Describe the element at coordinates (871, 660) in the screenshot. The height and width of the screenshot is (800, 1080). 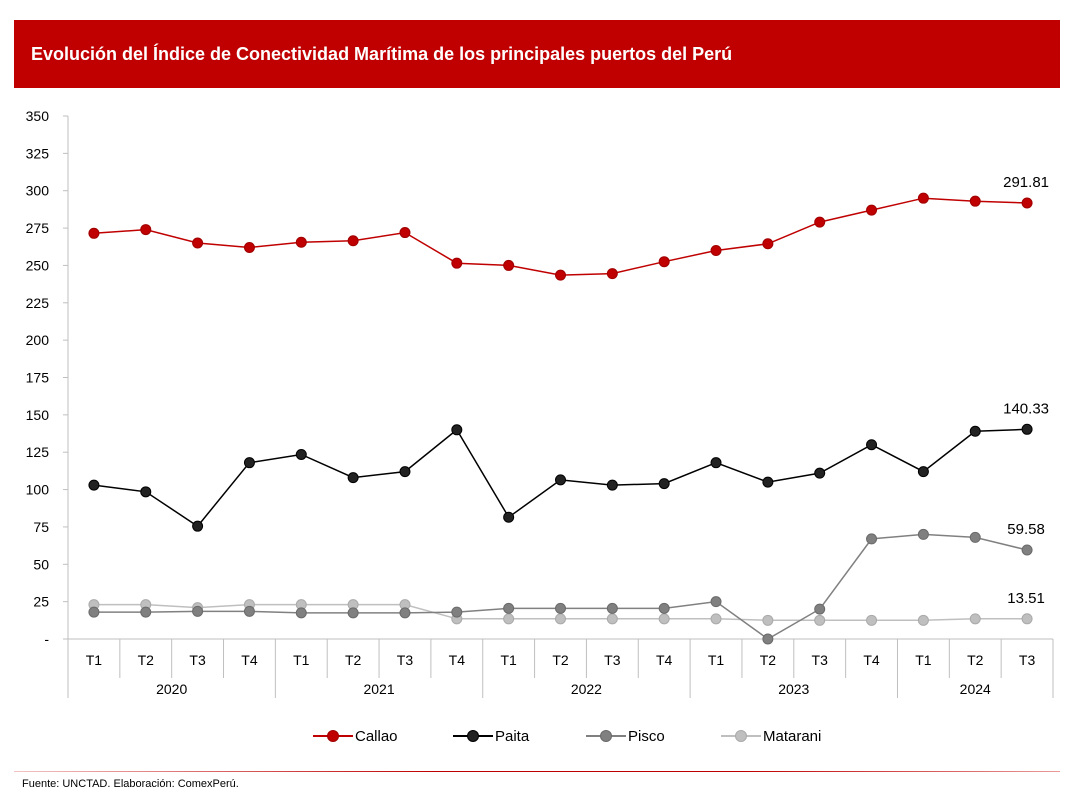
I see `x-tick-label: T4` at that location.